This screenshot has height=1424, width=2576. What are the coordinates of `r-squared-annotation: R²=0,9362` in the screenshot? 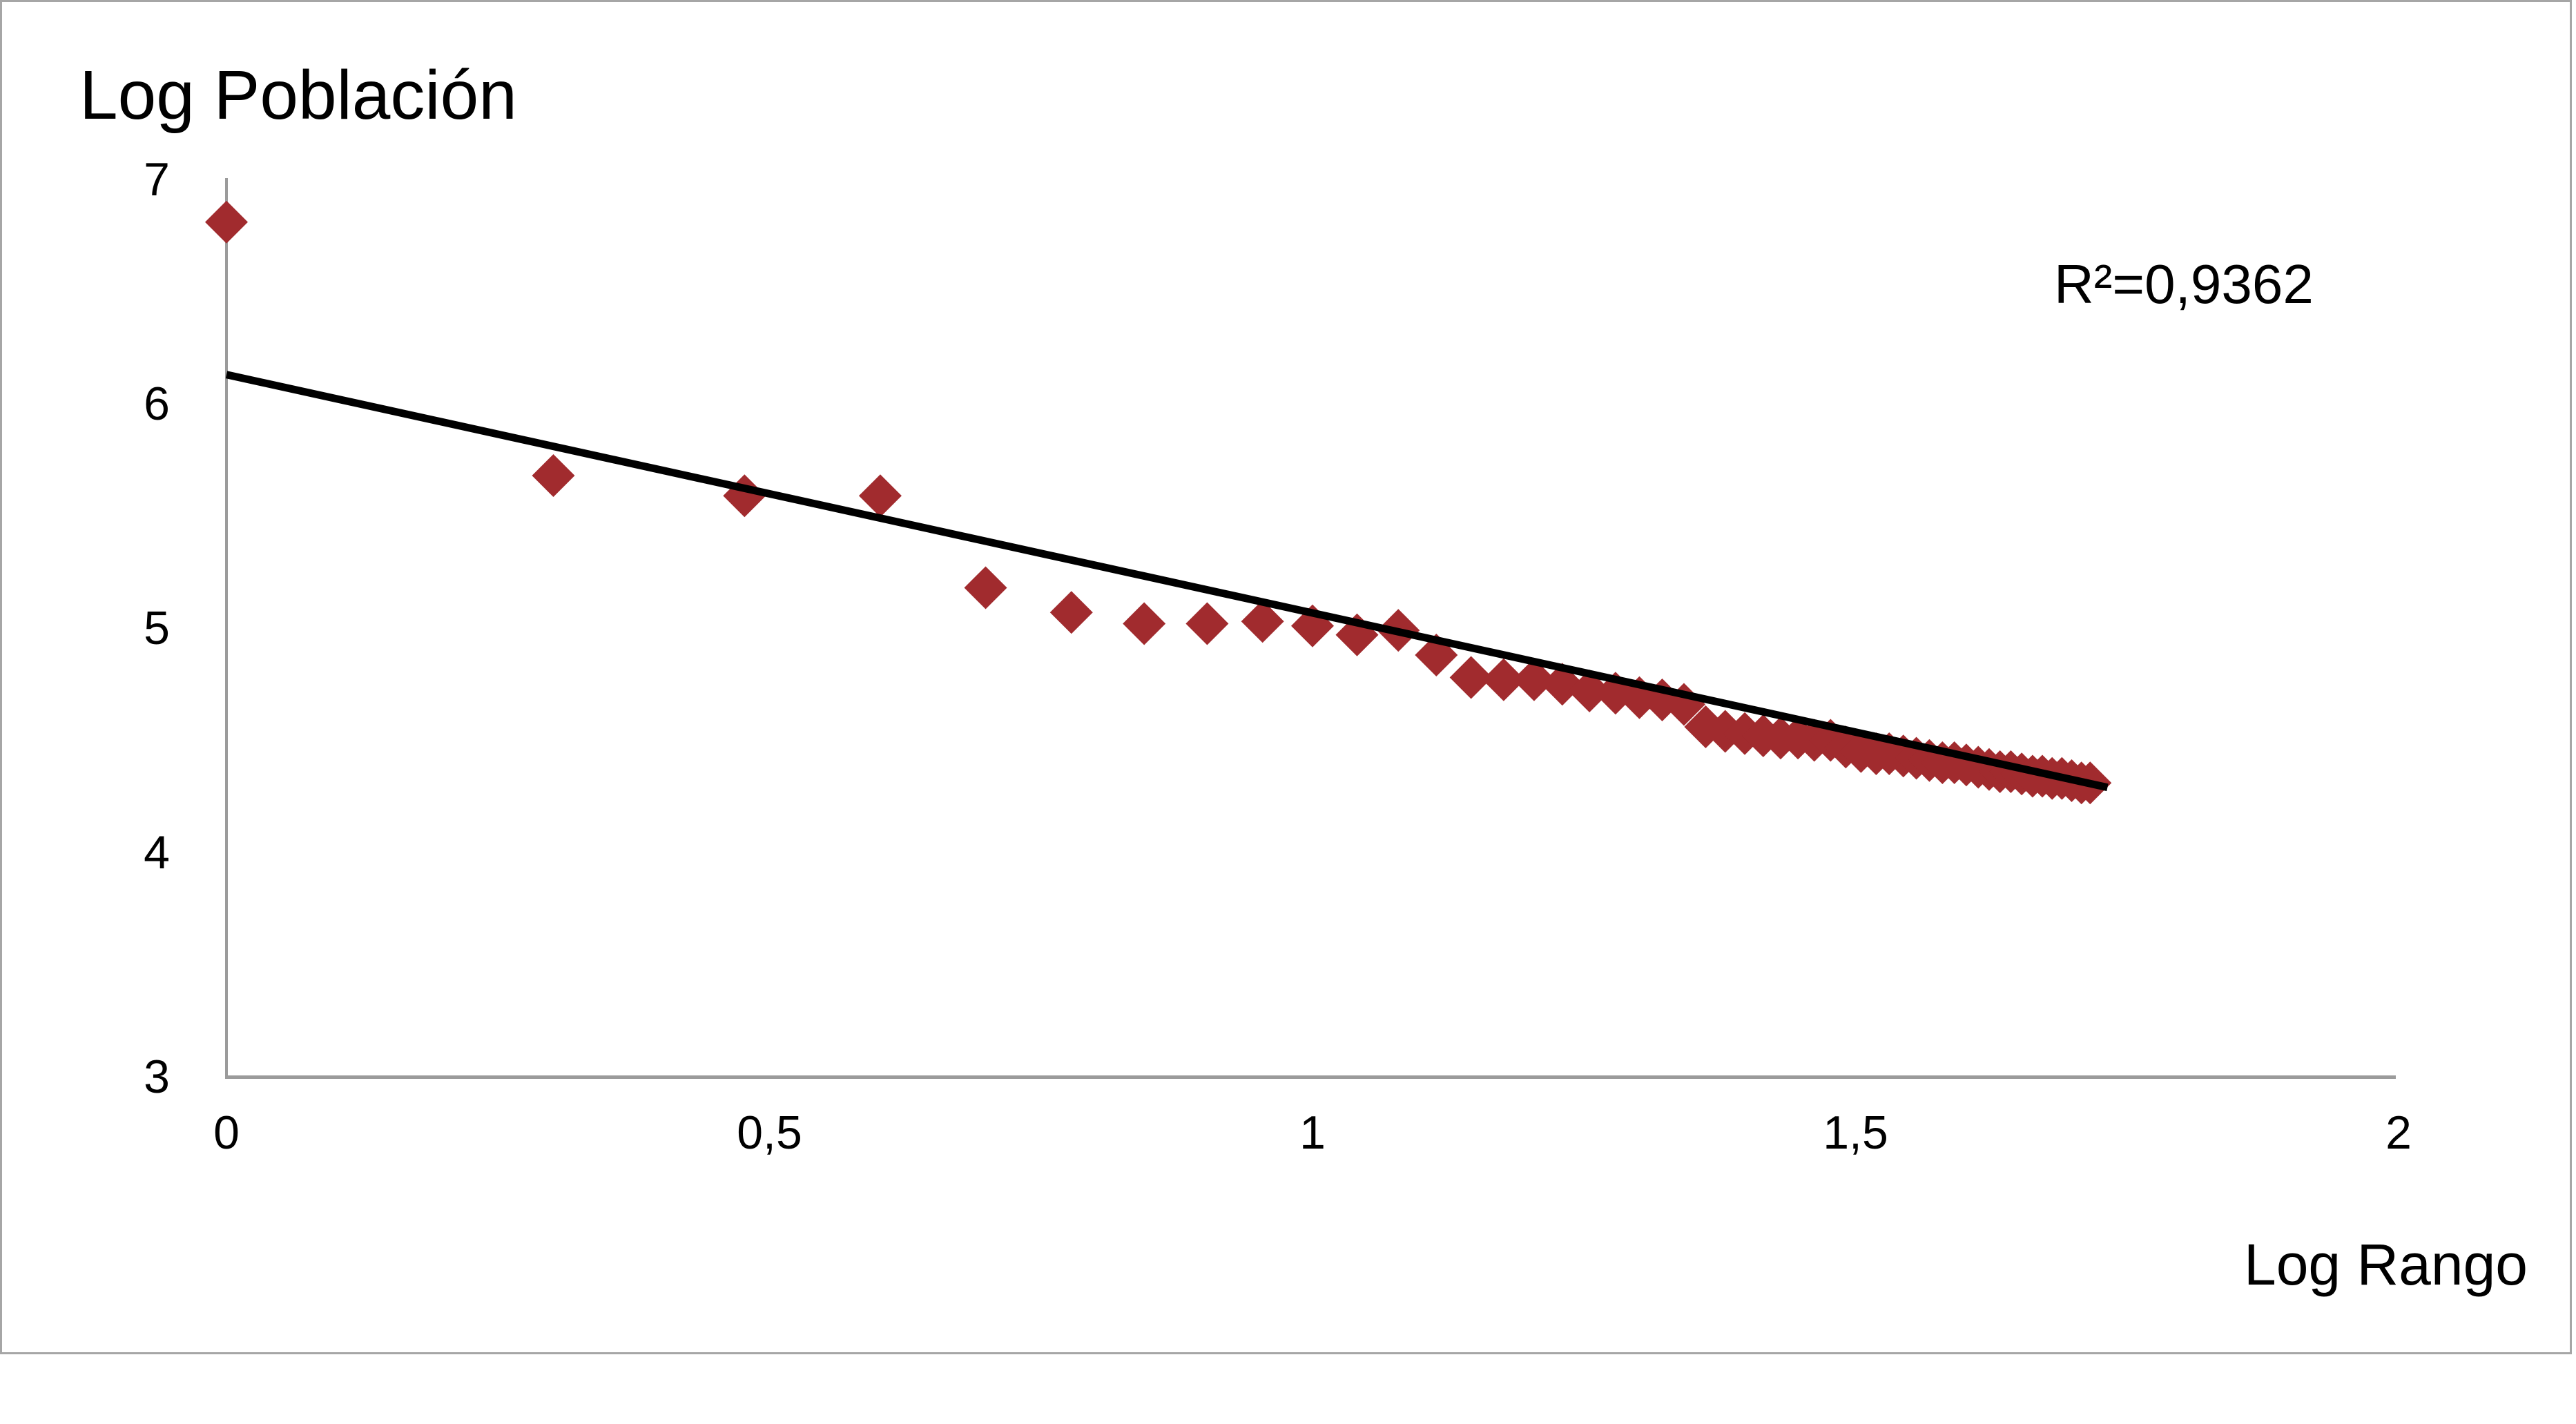 It's located at (2184, 284).